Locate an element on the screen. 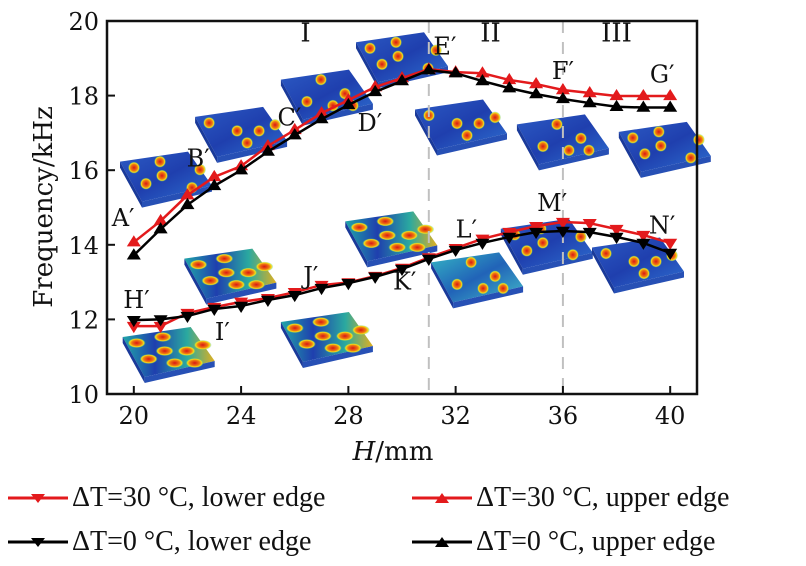 Image resolution: width=806 pixels, height=566 pixels. legend-label: ΔT=0 °C, upper edge is located at coordinates (595, 542).